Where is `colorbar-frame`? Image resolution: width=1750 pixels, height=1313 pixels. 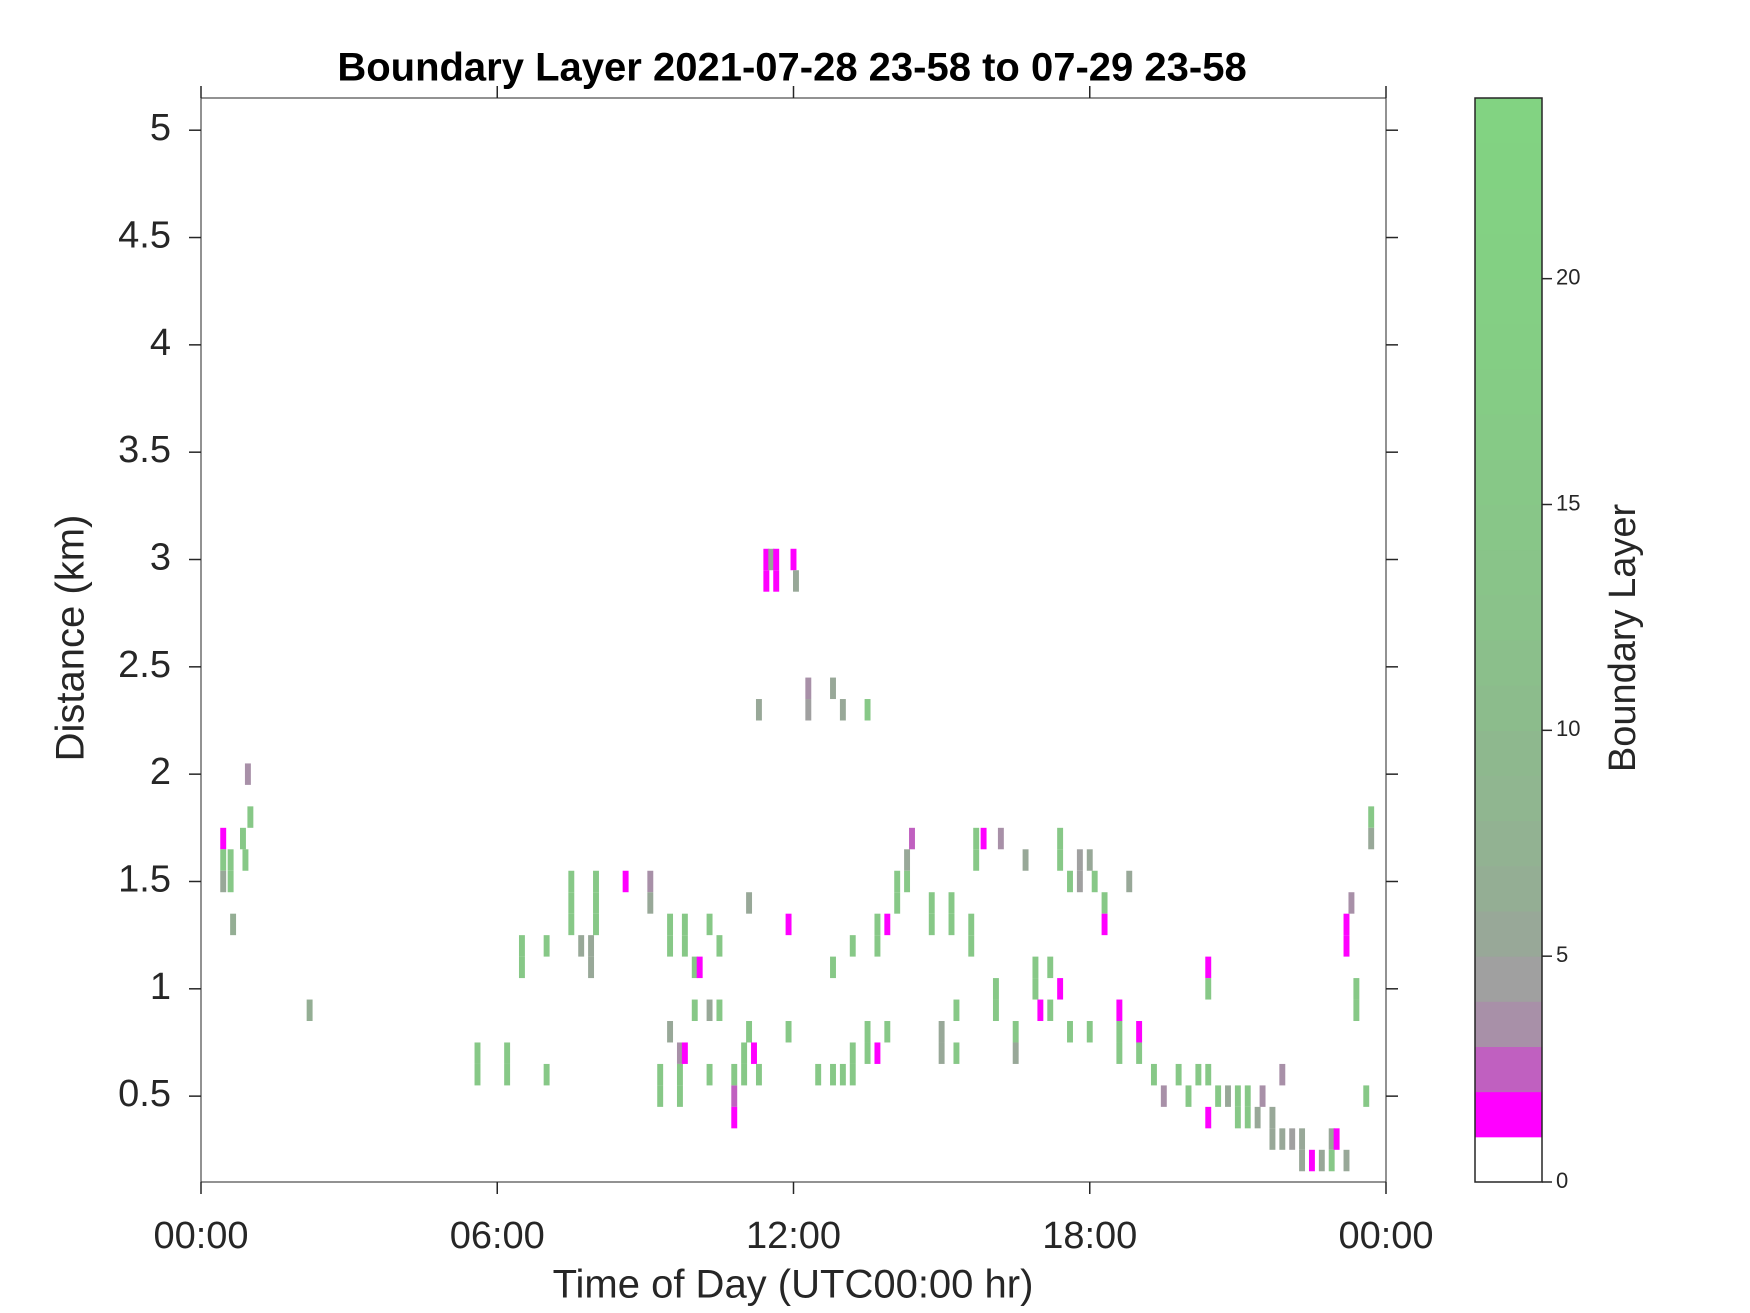 colorbar-frame is located at coordinates (1508, 640).